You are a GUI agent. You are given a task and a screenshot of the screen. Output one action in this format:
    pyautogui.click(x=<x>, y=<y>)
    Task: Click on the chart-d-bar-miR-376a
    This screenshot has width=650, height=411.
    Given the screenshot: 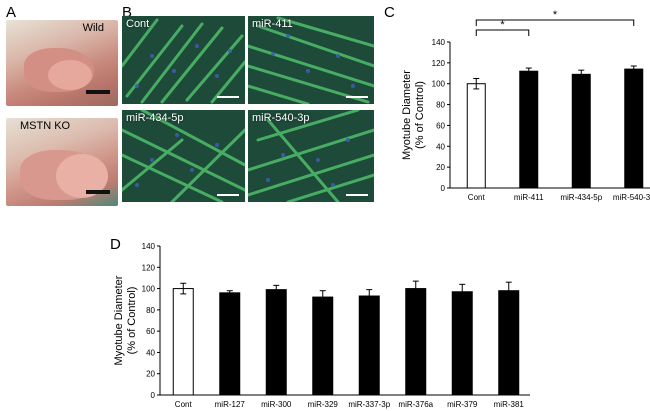 What is the action you would take?
    pyautogui.click(x=416, y=342)
    